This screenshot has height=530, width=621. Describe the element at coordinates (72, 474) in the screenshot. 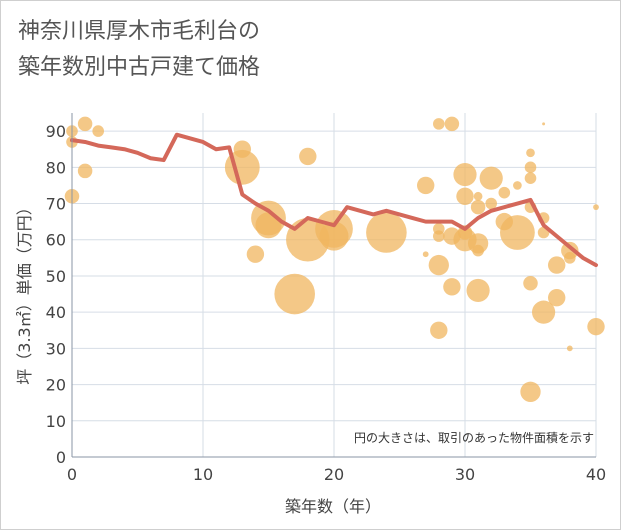

I see `x-tick-label: 0` at that location.